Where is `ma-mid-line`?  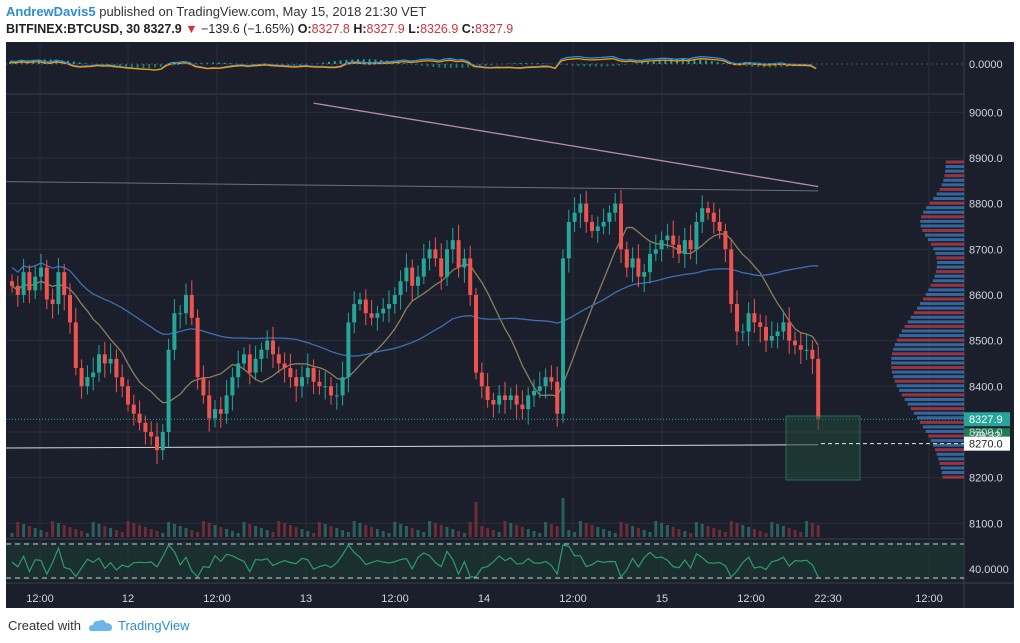
ma-mid-line is located at coordinates (415, 309).